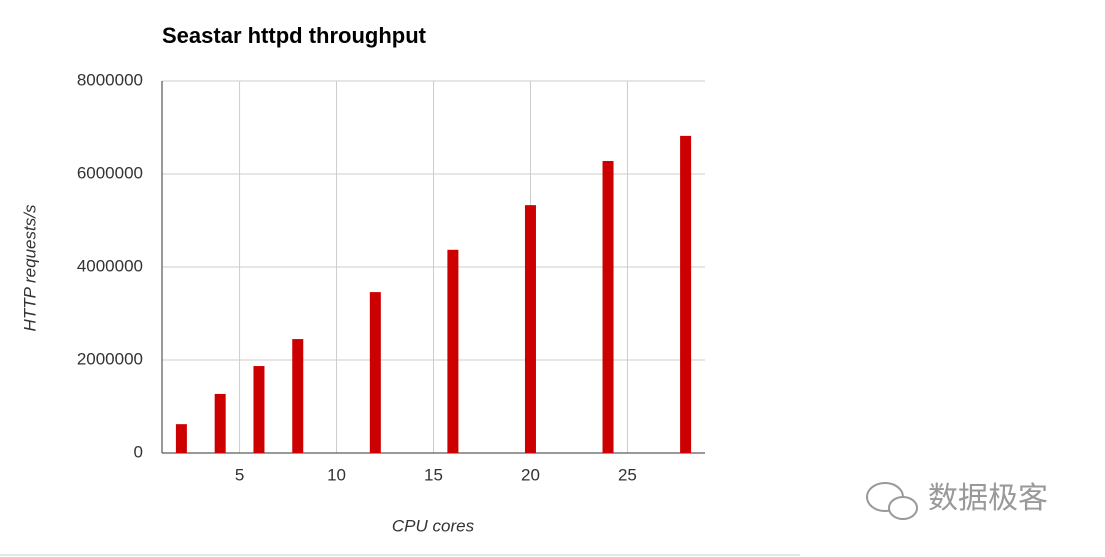  Describe the element at coordinates (294, 35) in the screenshot. I see `chart-title: Seastar httpd throughput` at that location.